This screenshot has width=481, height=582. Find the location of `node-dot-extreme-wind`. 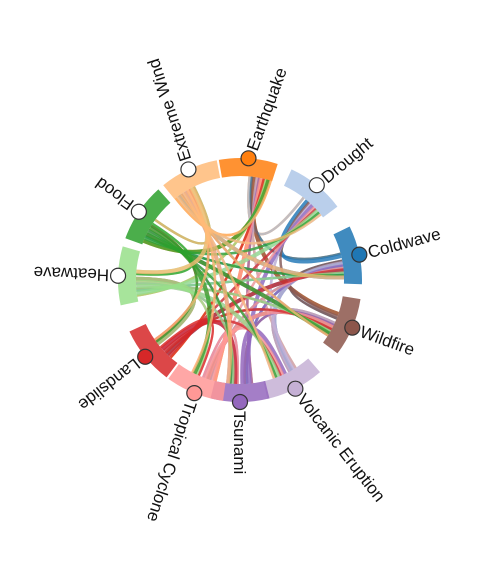

node-dot-extreme-wind is located at coordinates (188, 169).